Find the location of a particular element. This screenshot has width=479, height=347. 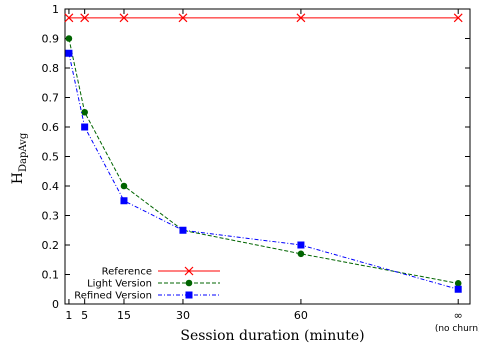

legend-label: Refined Version is located at coordinates (113, 296).